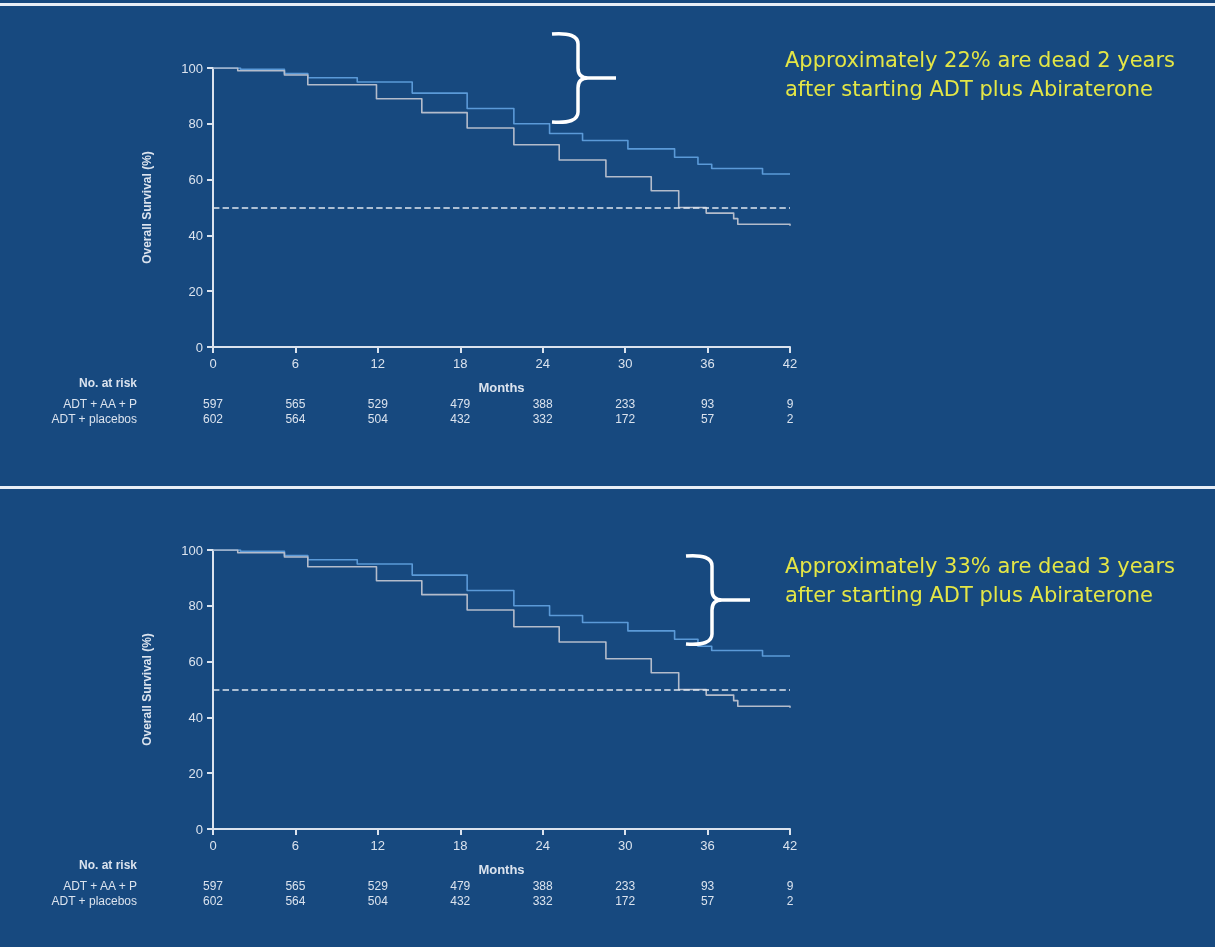  I want to click on annotation: Approximately 33% are dead 3 years after starting ADT plus Abiraterone, so click(981, 581).